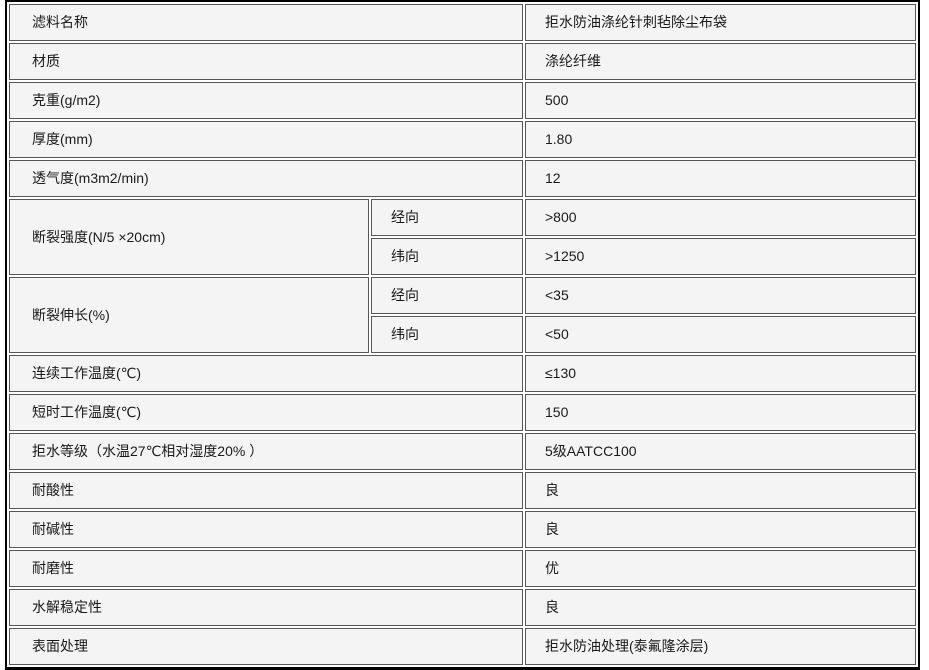 This screenshot has width=929, height=670. Describe the element at coordinates (266, 178) in the screenshot. I see `air-permeability-label: 透气度(m3m2/min)` at that location.